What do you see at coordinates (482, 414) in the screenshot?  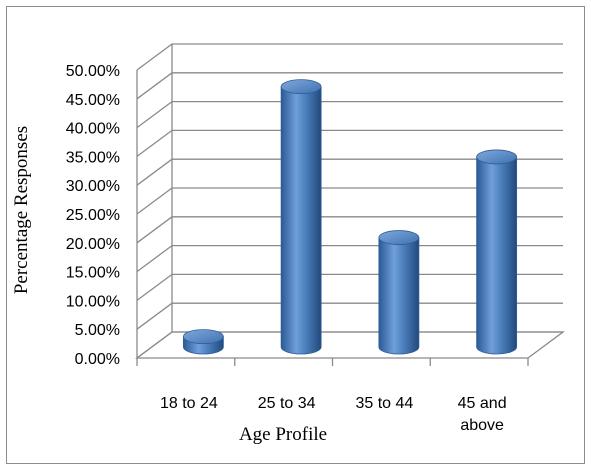 I see `x-tick-label: 45 and above` at bounding box center [482, 414].